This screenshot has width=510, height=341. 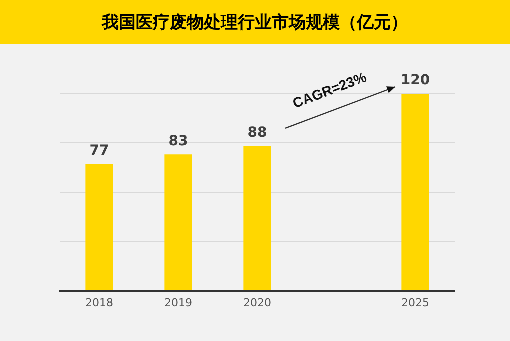 I want to click on x-tick-label: 2020, so click(x=258, y=303).